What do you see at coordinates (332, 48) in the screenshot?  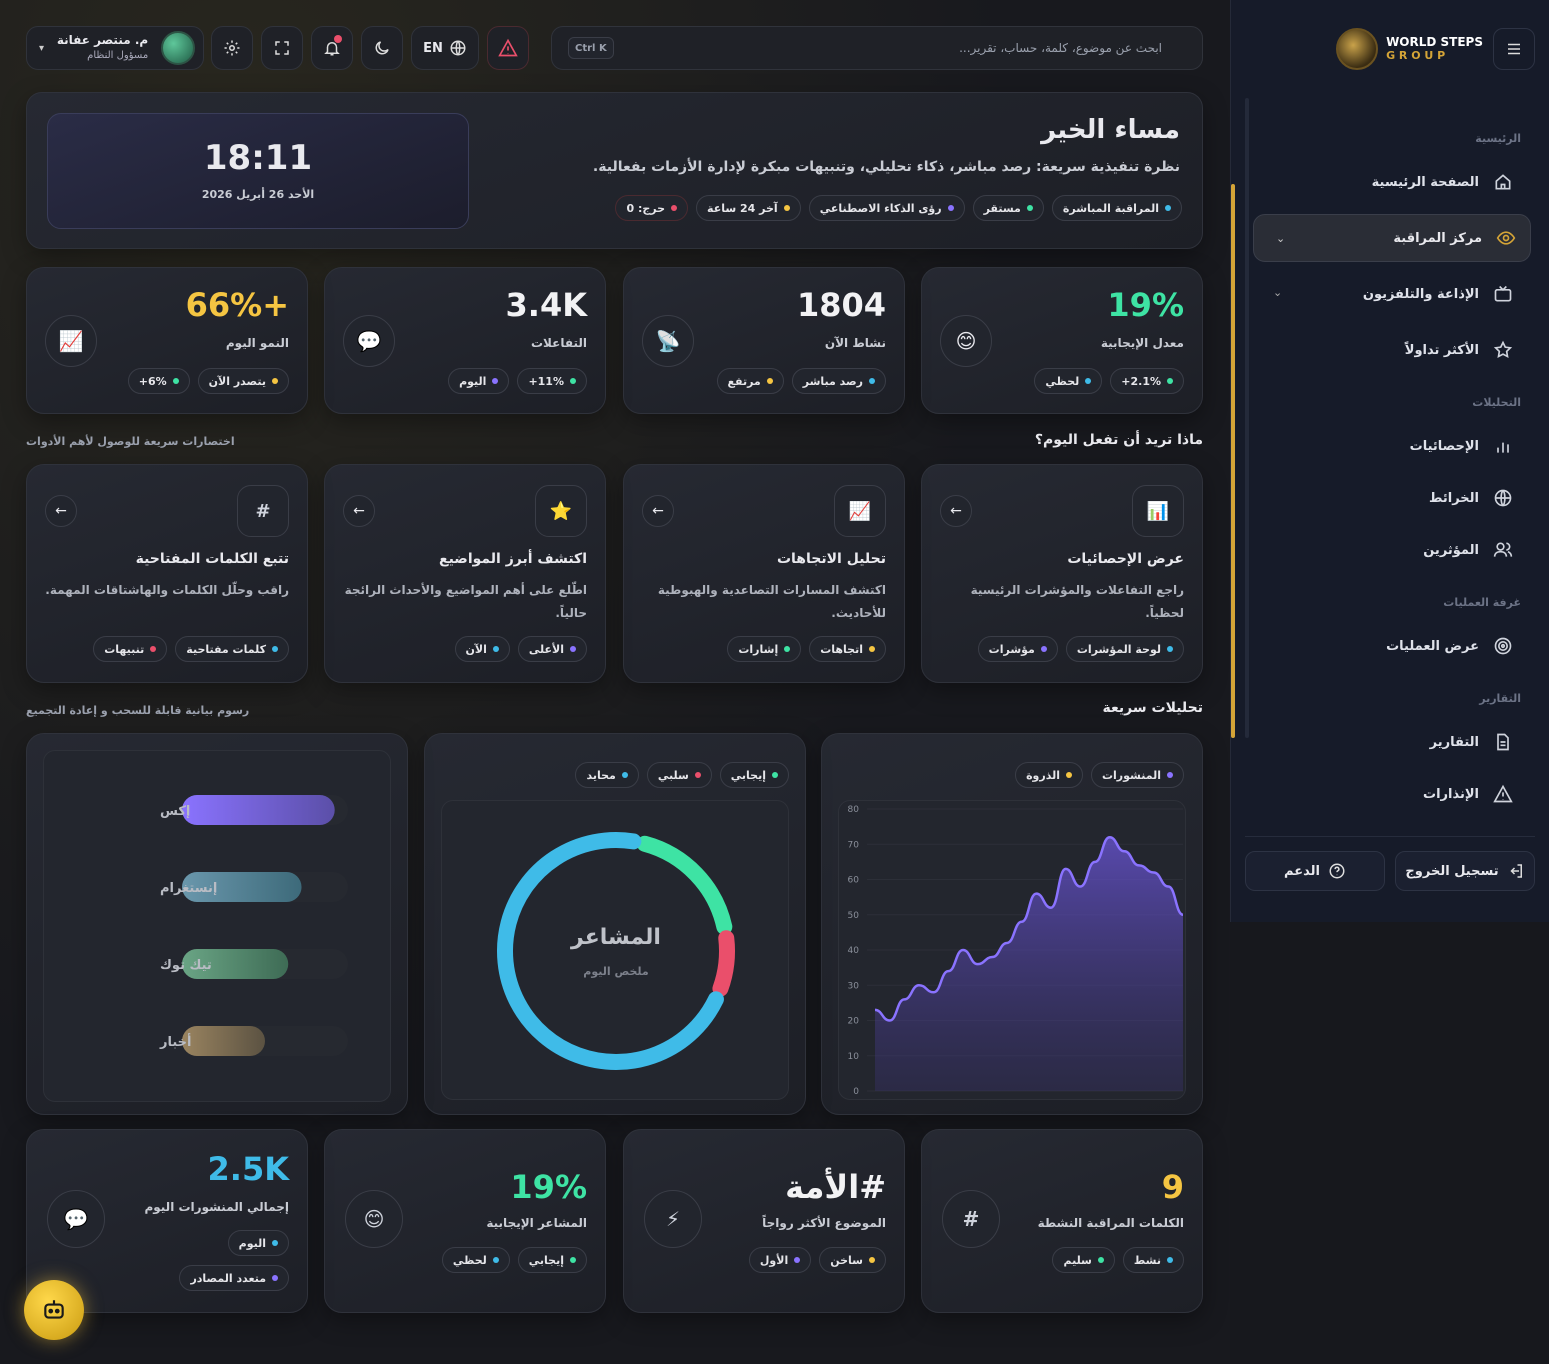 I see `notifications-button` at bounding box center [332, 48].